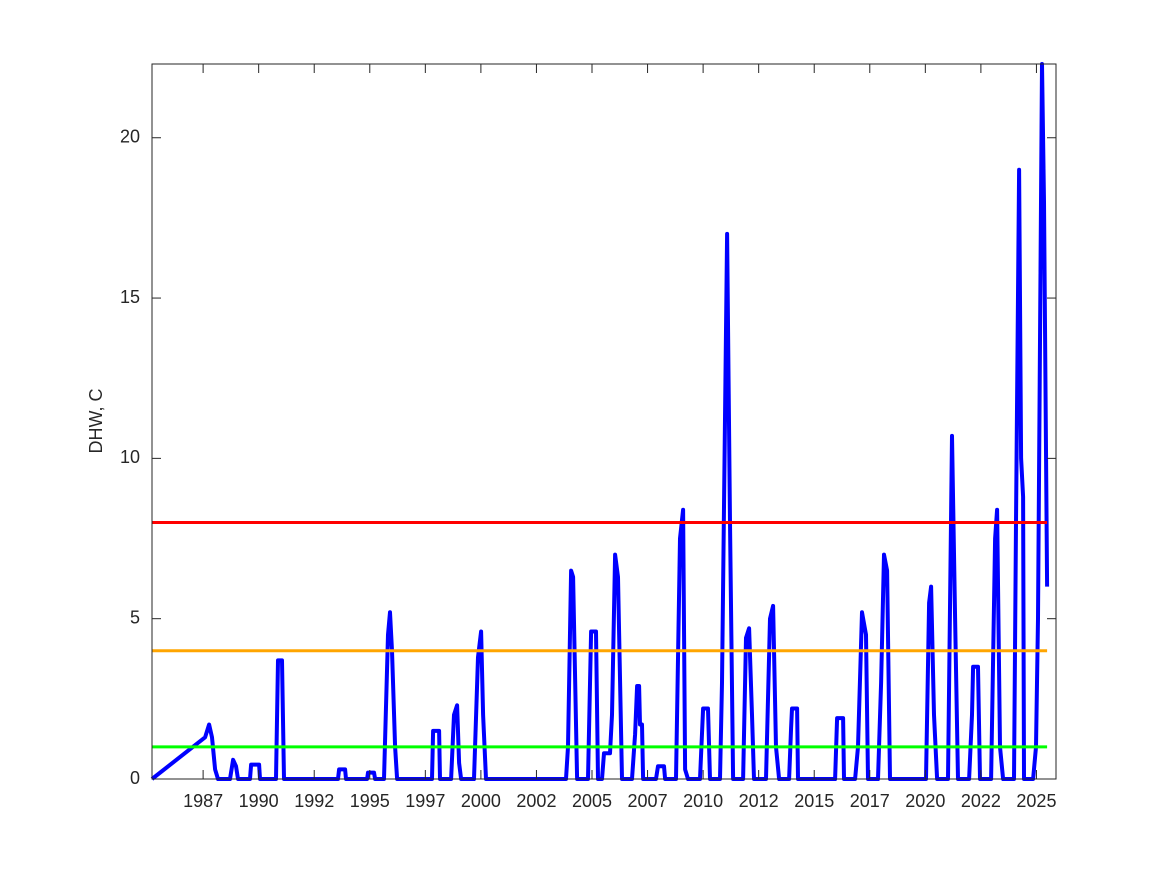 The image size is (1167, 875). I want to click on x-tick-label: 2000, so click(481, 801).